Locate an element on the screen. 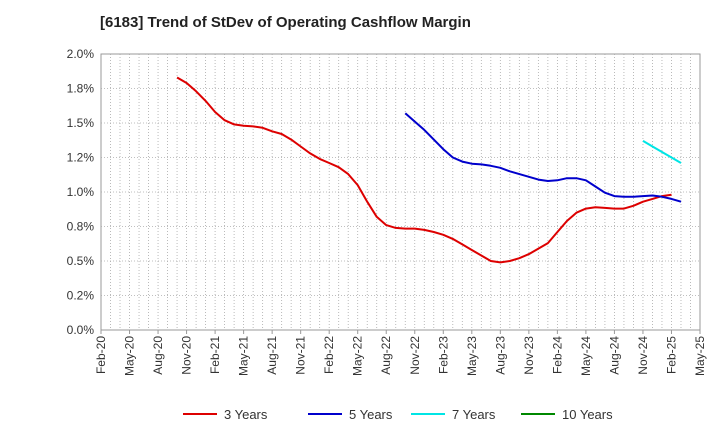  x-tick-label: May-21 is located at coordinates (244, 356).